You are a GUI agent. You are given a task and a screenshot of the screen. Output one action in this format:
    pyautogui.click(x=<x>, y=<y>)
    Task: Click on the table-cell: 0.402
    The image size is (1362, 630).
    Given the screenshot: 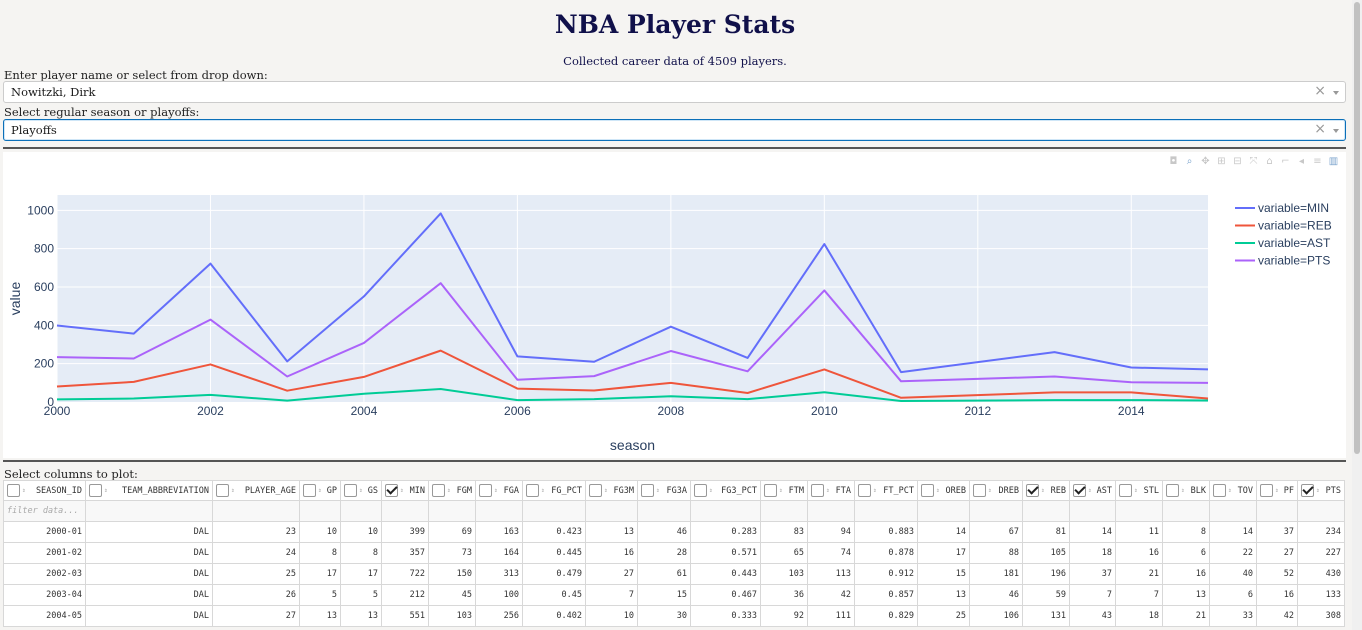 What is the action you would take?
    pyautogui.click(x=554, y=616)
    